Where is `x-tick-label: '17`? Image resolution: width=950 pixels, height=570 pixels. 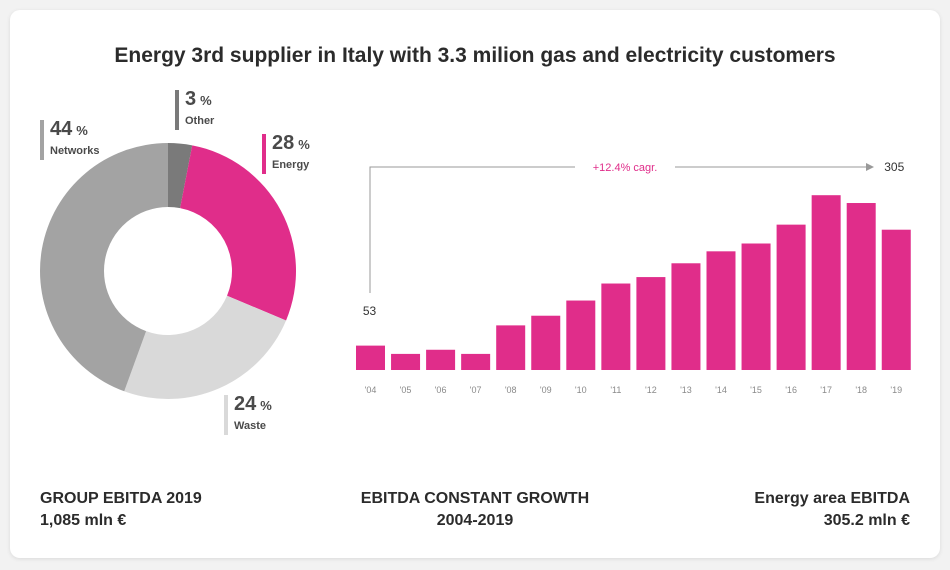 x-tick-label: '17 is located at coordinates (826, 390).